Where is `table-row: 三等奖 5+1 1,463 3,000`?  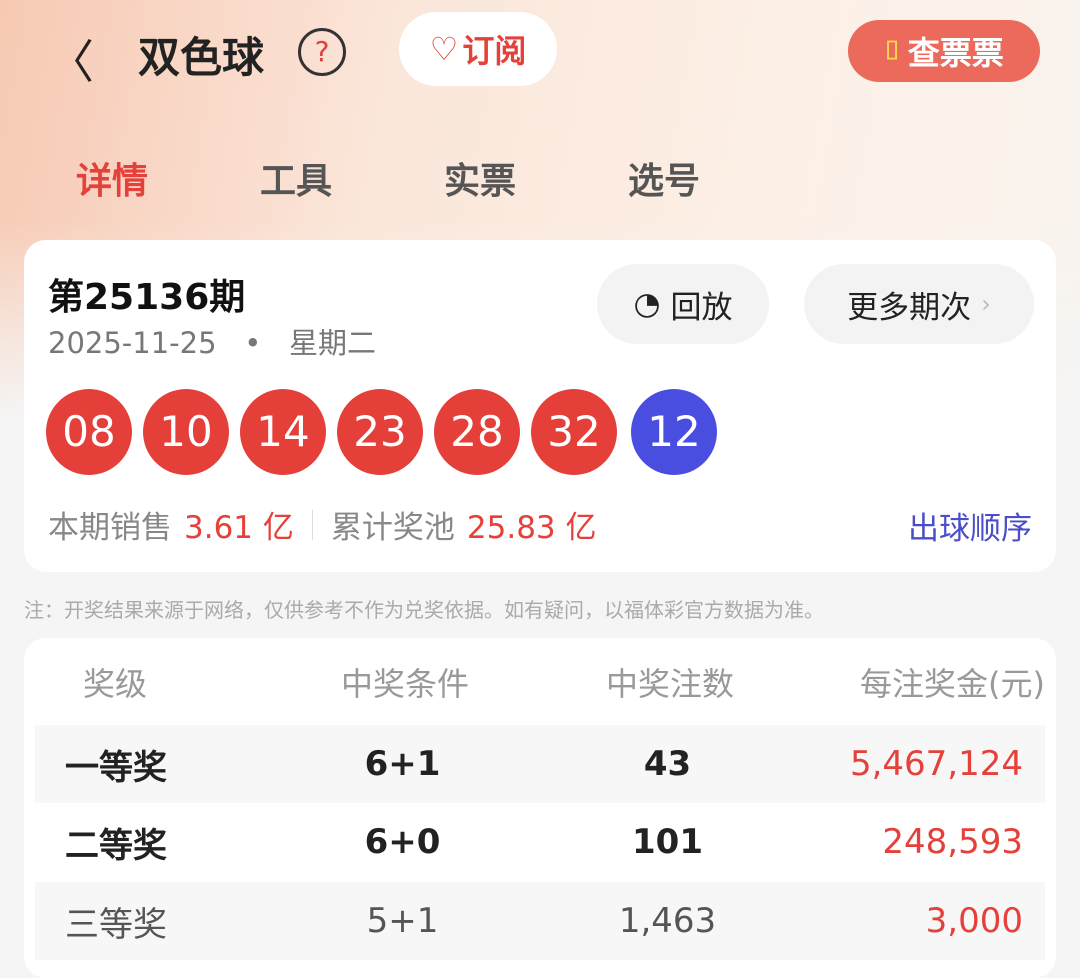
table-row: 三等奖 5+1 1,463 3,000 is located at coordinates (540, 921).